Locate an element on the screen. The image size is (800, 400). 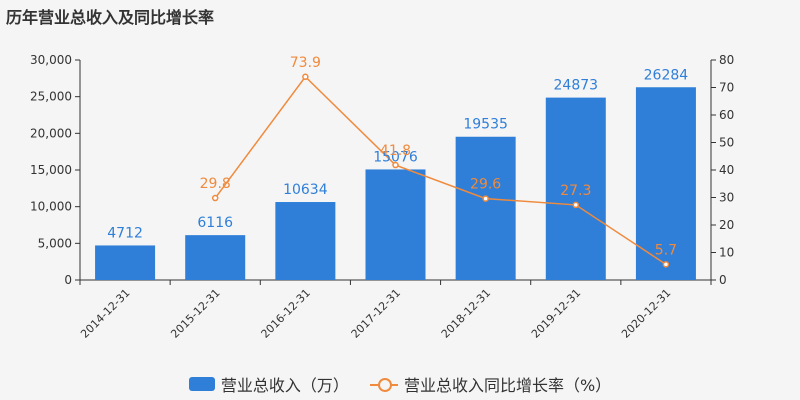
growth-value-label: 27.3 is located at coordinates (575, 191).